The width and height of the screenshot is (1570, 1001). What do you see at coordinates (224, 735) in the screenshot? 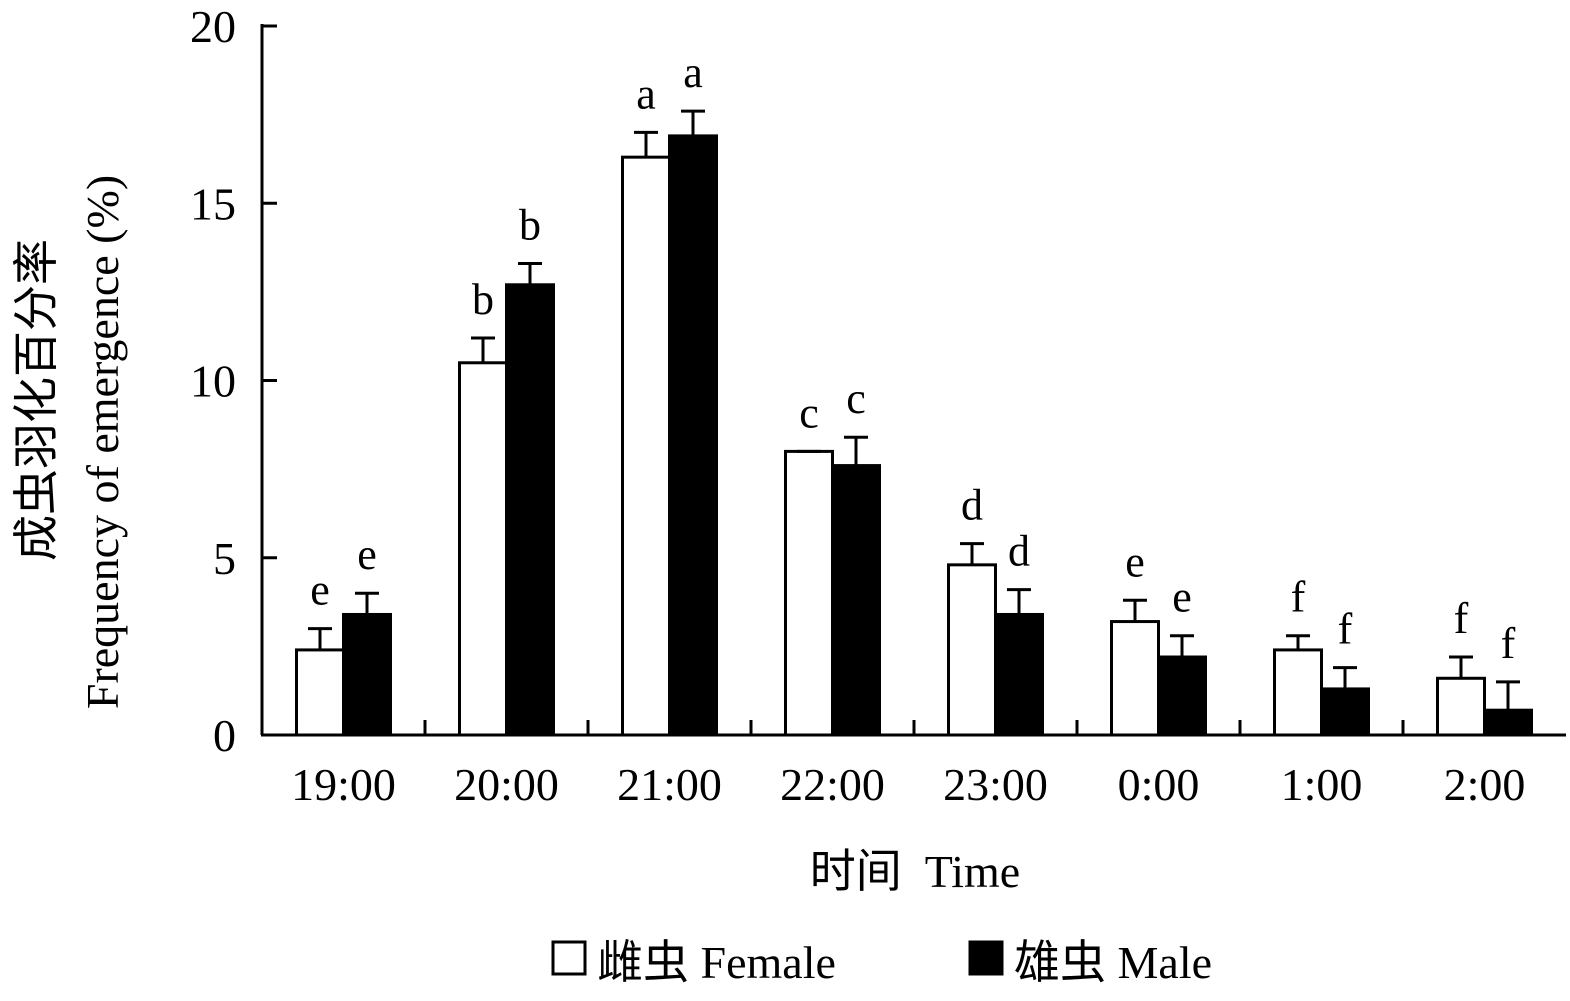
I see `y-tick-label: 0` at bounding box center [224, 735].